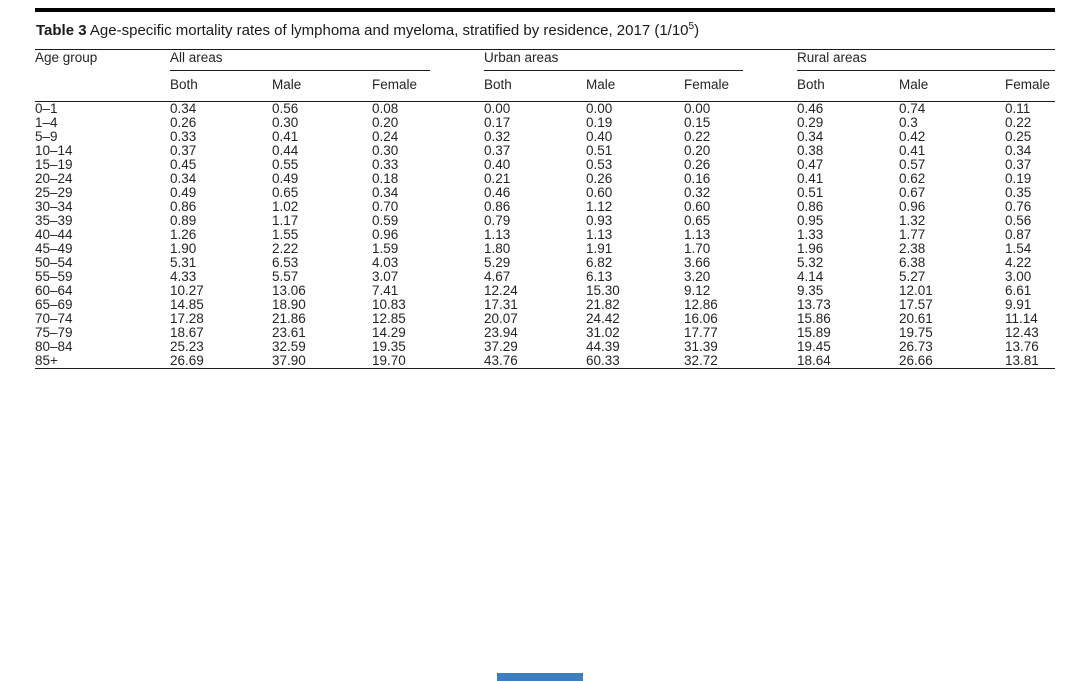  I want to click on group-header-all-areas: All areas, so click(327, 60).